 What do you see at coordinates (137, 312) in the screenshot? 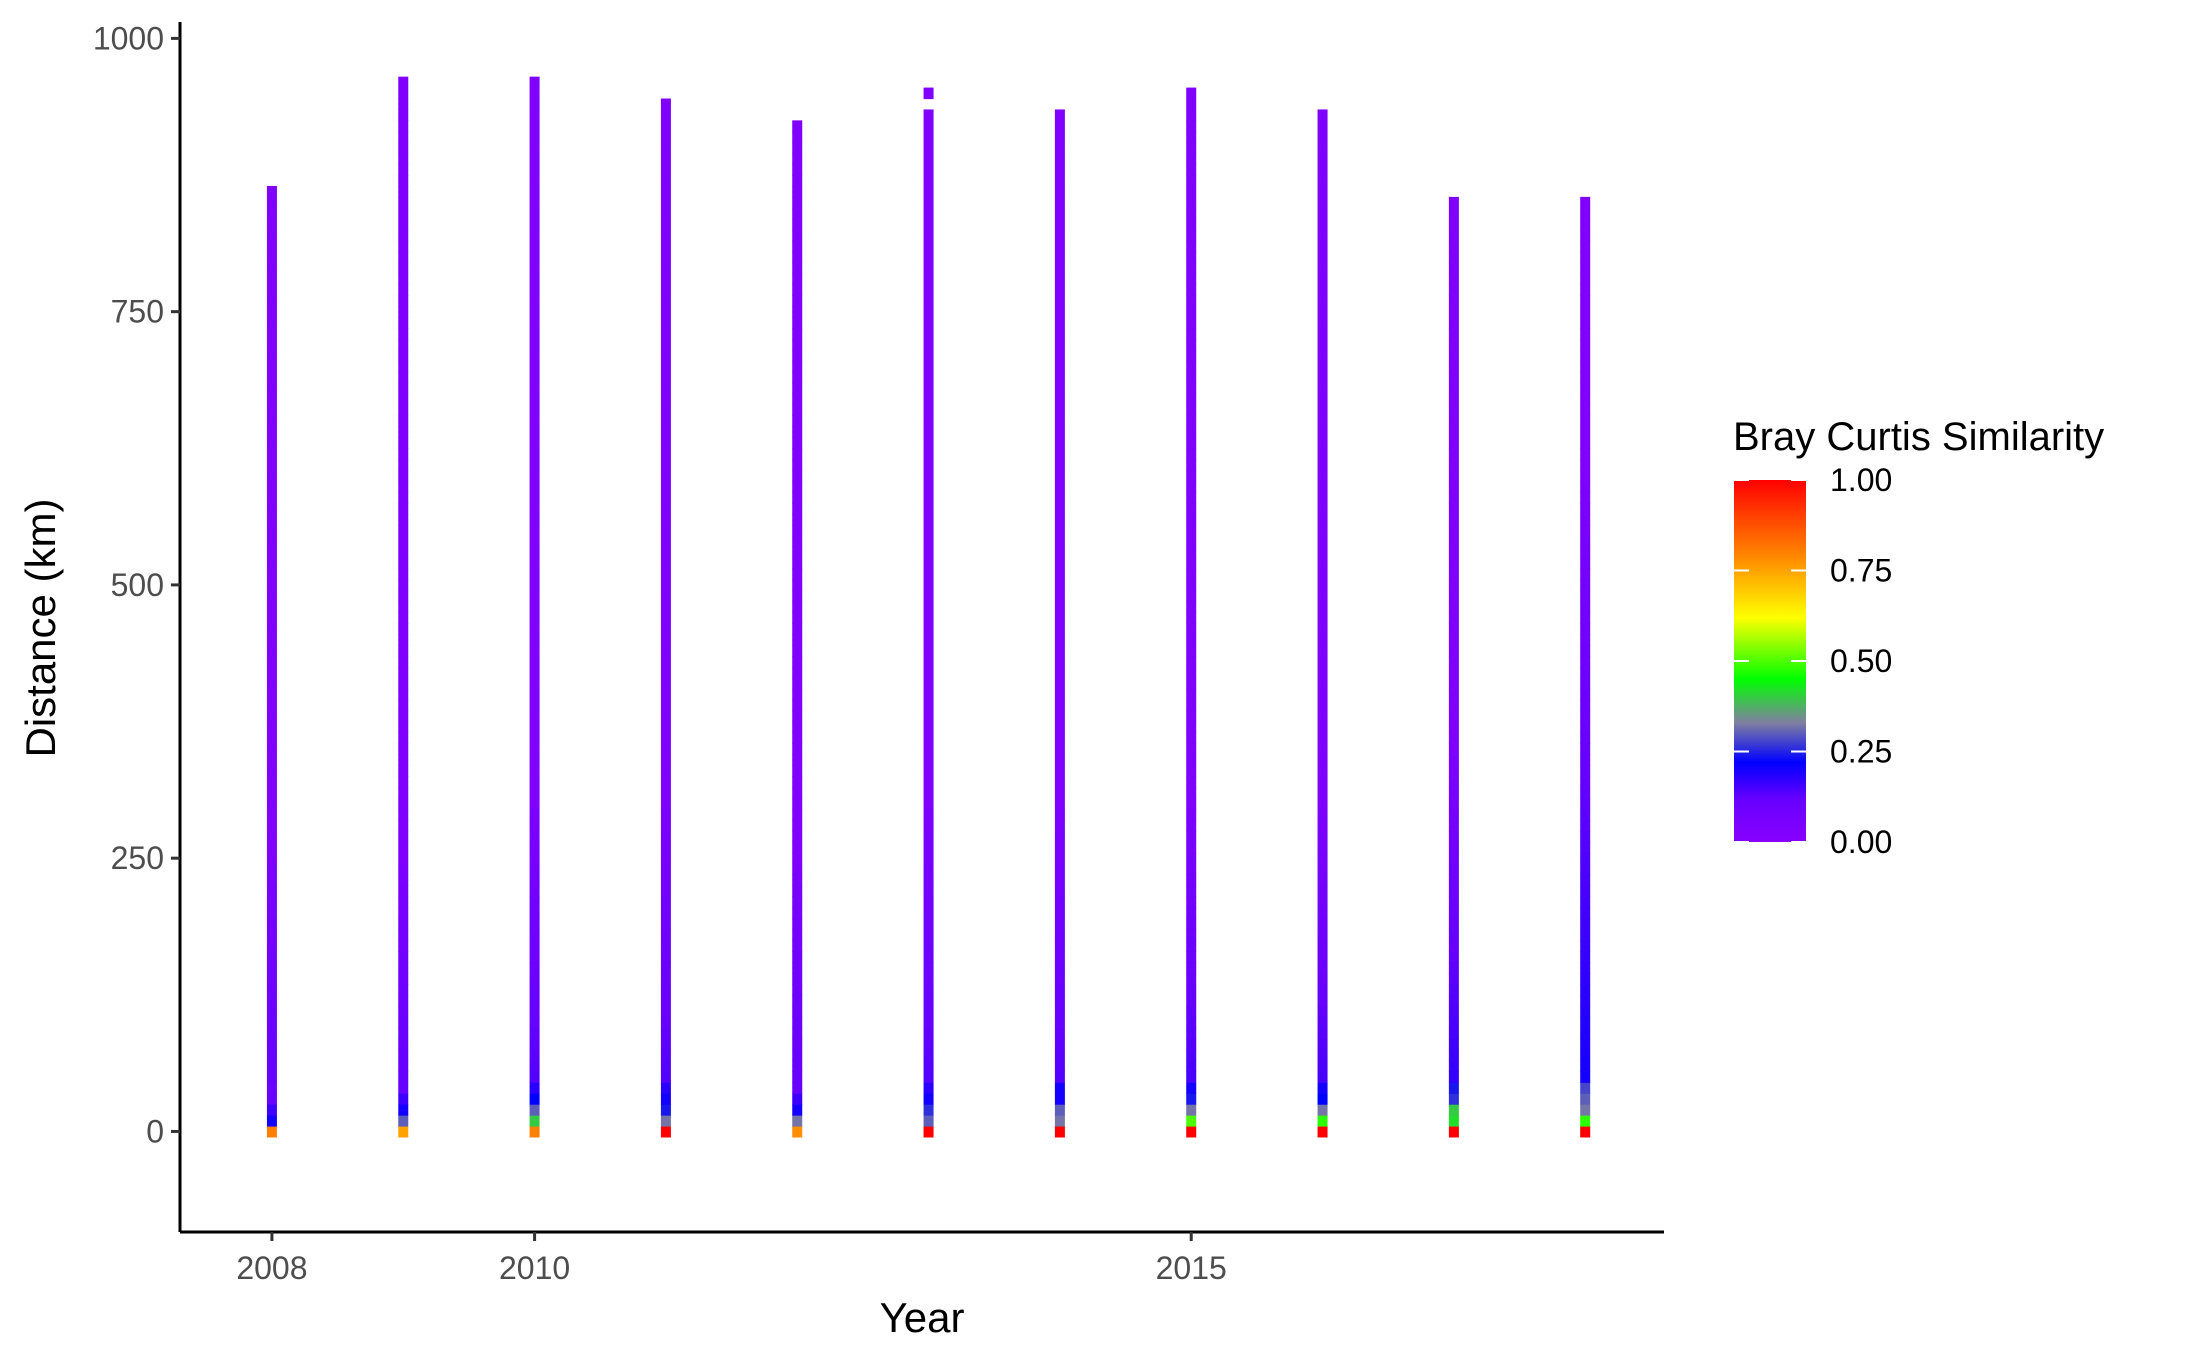
I see `y-tick-label: 750` at bounding box center [137, 312].